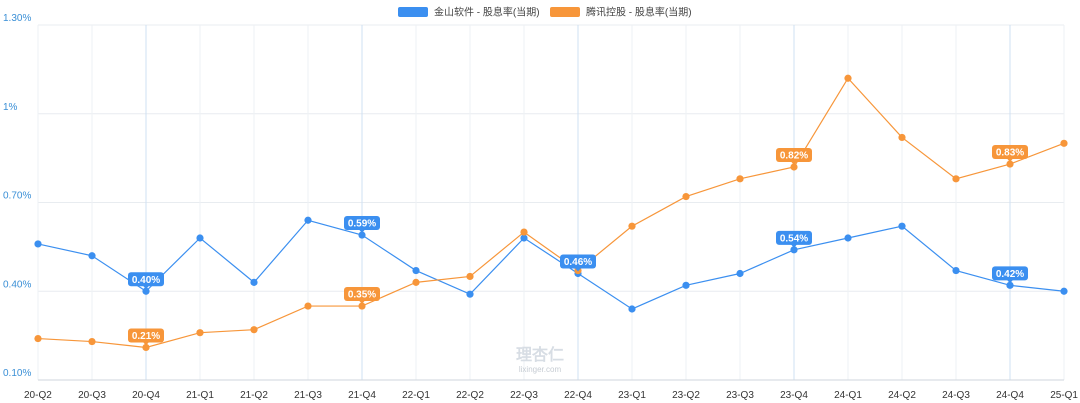 The height and width of the screenshot is (403, 1080). Describe the element at coordinates (639, 12) in the screenshot. I see `legend-label: 腾讯控股 - 股息率(当期)` at that location.